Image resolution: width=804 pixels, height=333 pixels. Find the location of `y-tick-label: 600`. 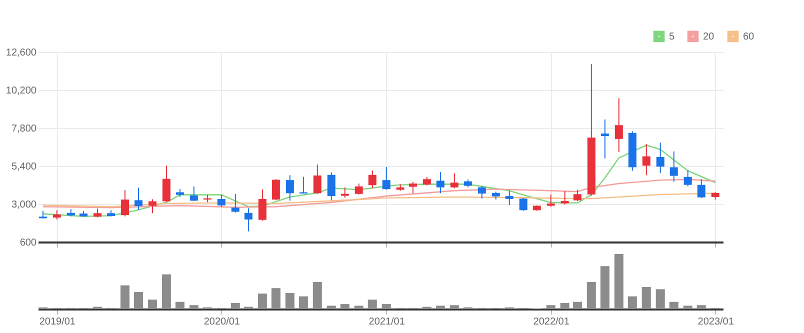

y-tick-label: 600 is located at coordinates (28, 243).